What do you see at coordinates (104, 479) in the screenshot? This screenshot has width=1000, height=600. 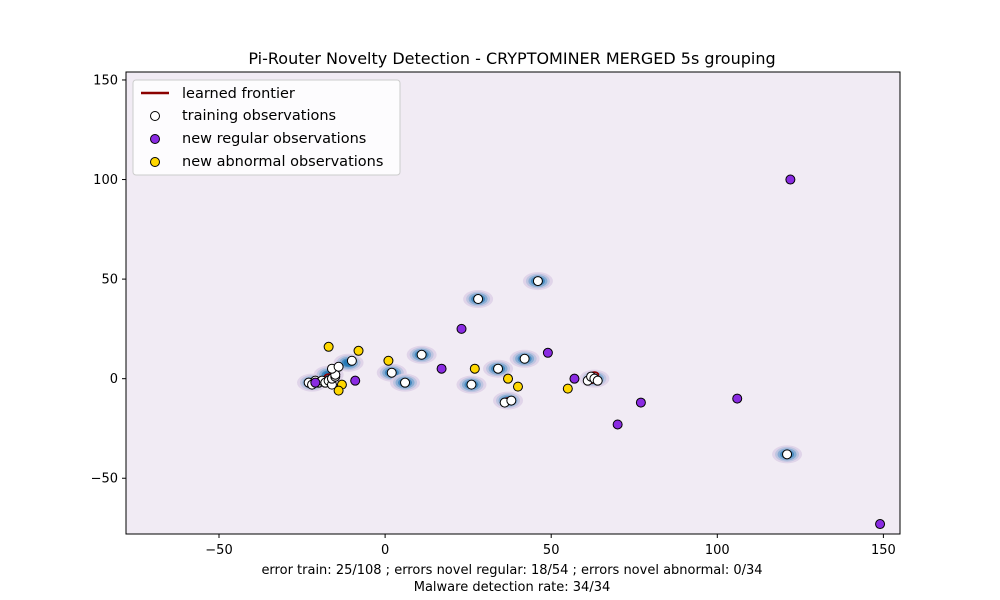 I see `y-tick-label: −50` at bounding box center [104, 479].